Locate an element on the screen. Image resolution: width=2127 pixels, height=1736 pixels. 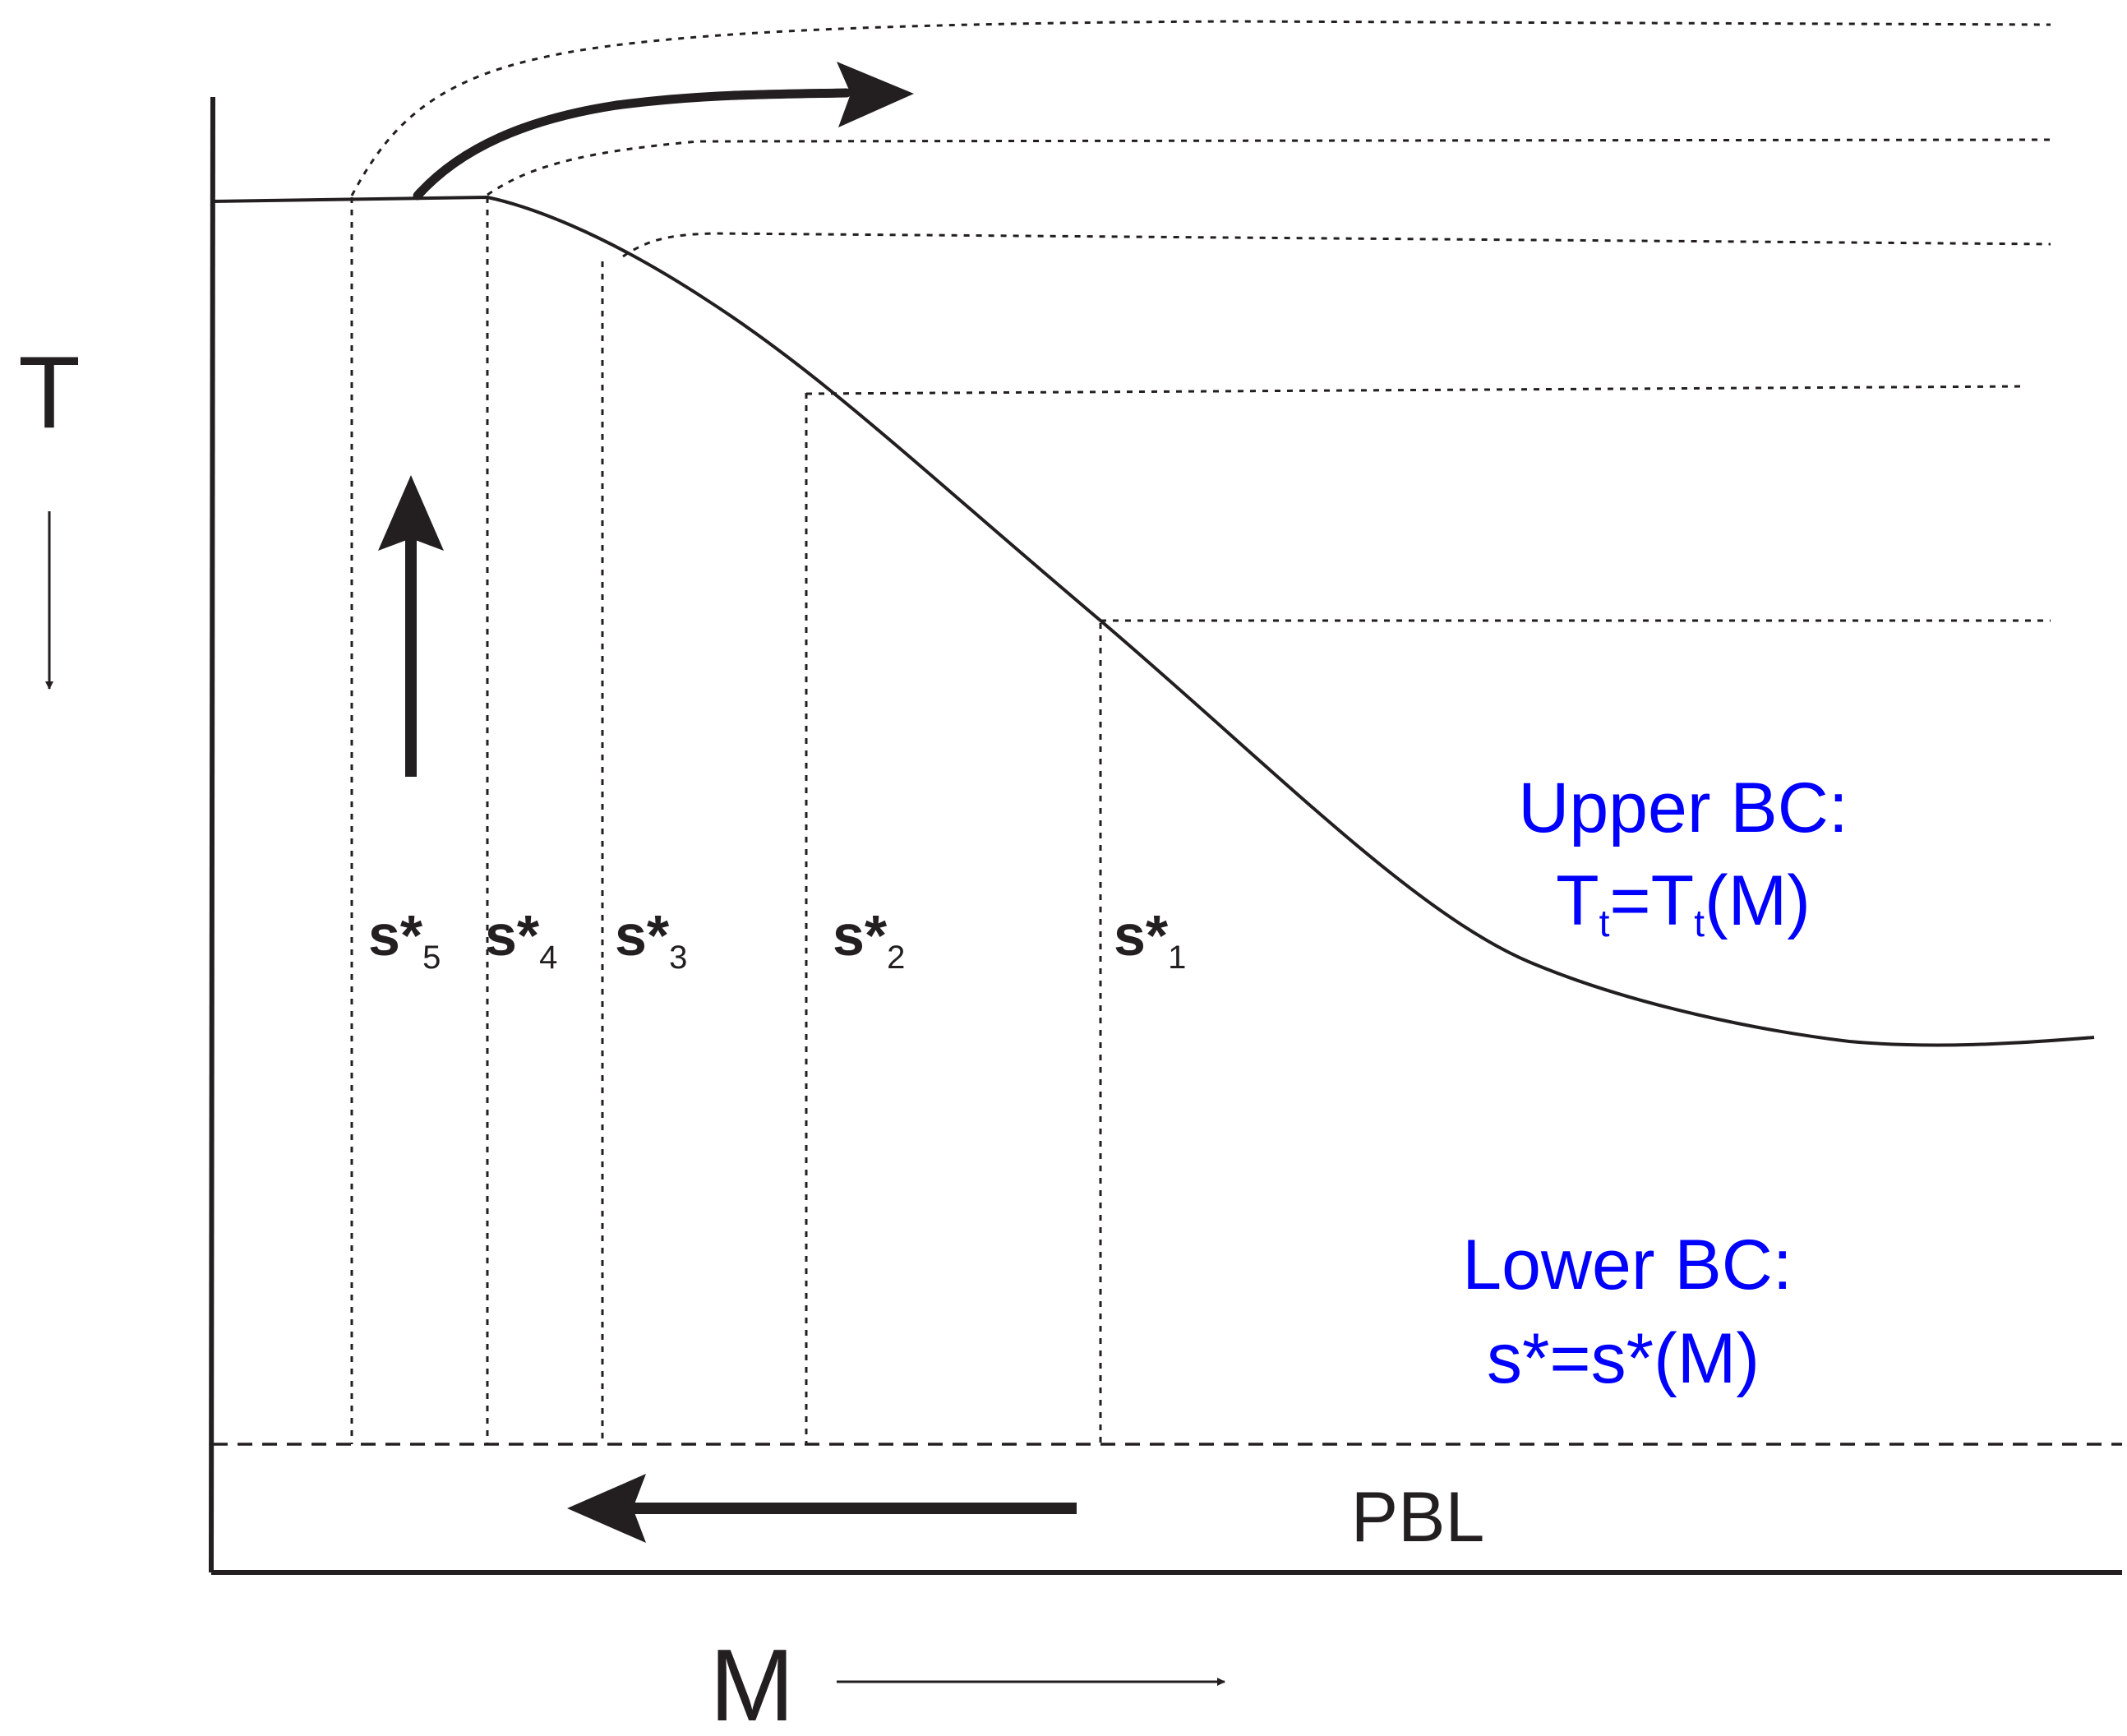
upper-bc-equation: Tt=Tt(M) is located at coordinates (1683, 903).